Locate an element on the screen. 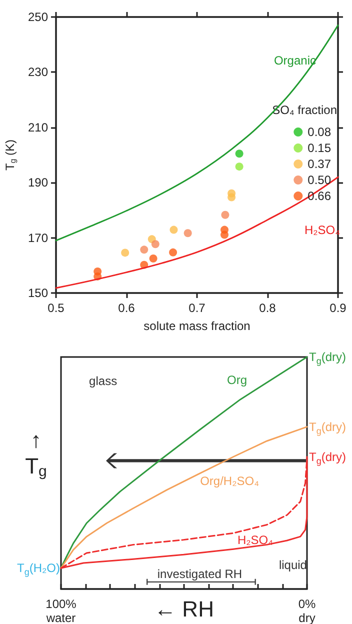 This screenshot has height=624, width=352. legend-label: 0.15 is located at coordinates (320, 148).